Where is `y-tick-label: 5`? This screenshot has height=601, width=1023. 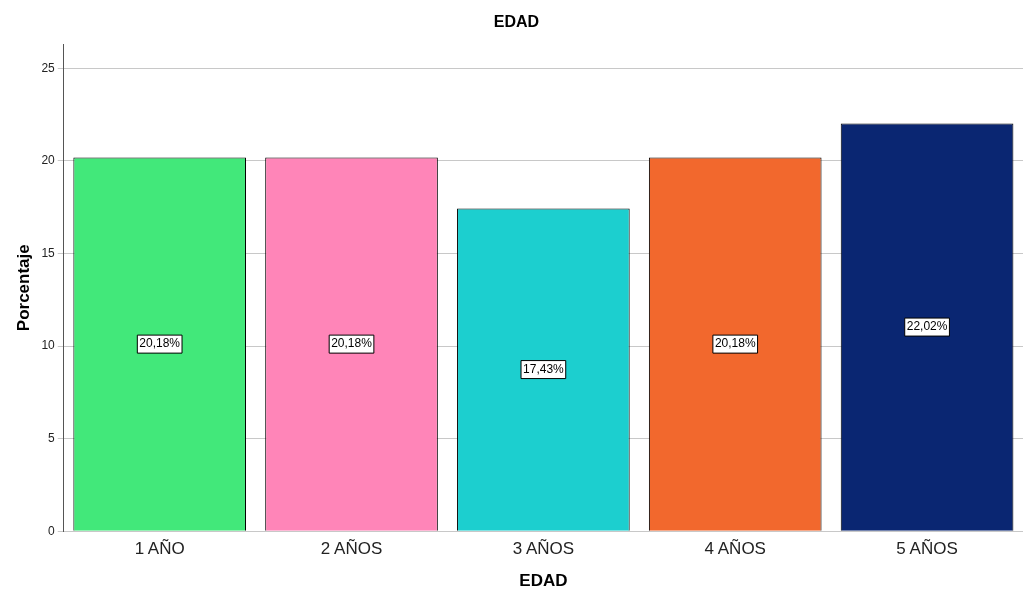
y-tick-label: 5 is located at coordinates (52, 437).